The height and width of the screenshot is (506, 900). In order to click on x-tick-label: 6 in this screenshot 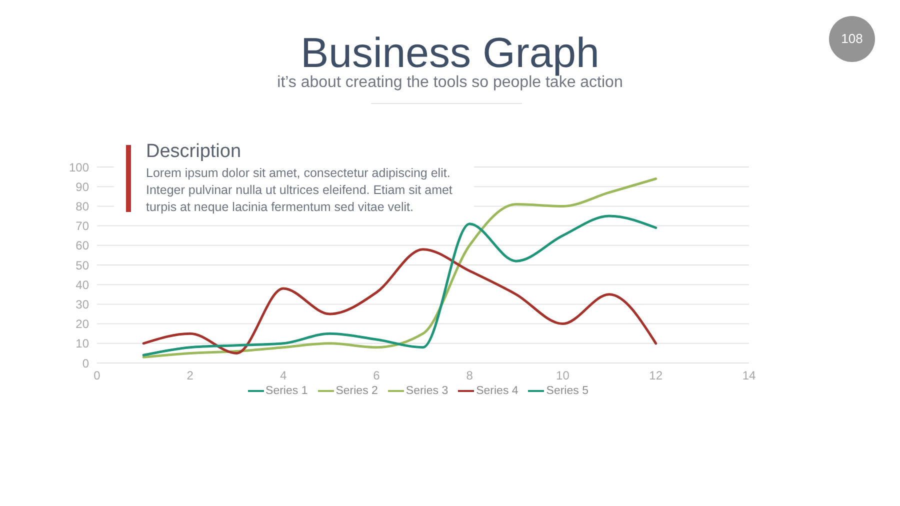, I will do `click(376, 375)`.